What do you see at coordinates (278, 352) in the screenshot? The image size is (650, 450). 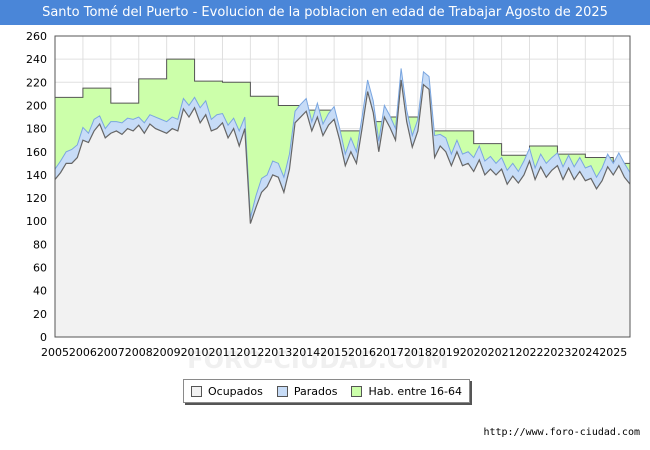 I see `x-tick-label: 2013` at bounding box center [278, 352].